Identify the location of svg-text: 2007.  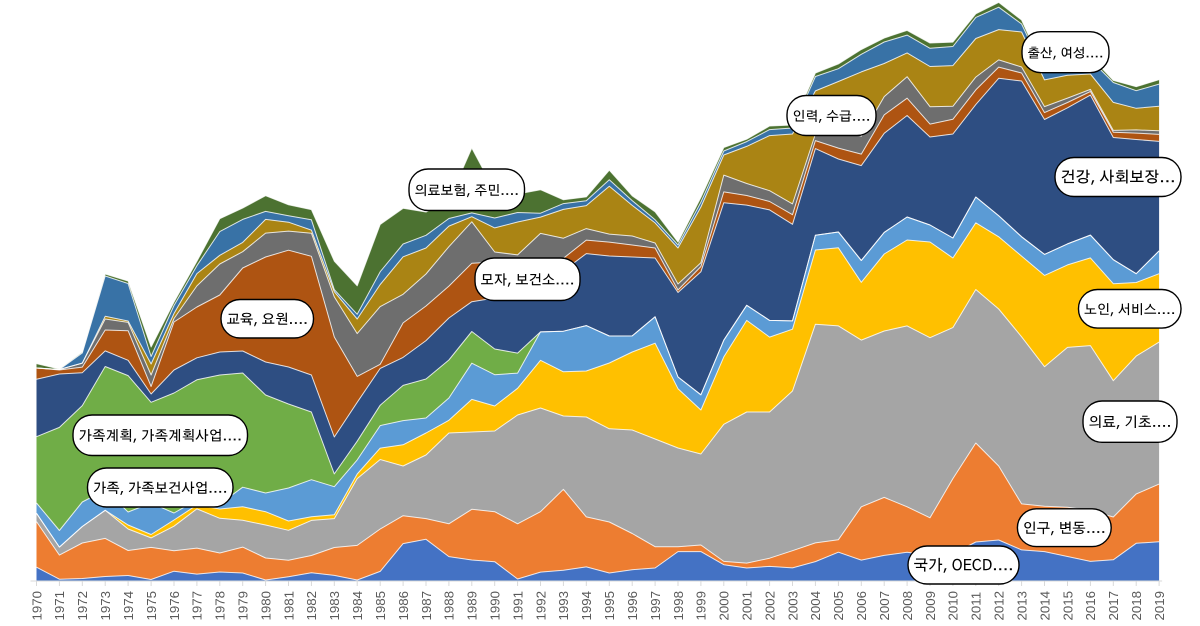
(884, 606).